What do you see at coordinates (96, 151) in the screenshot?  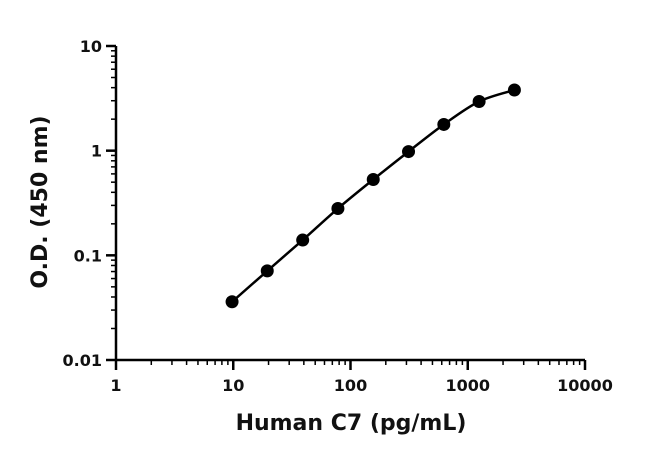 I see `y-tick-label: 1` at bounding box center [96, 151].